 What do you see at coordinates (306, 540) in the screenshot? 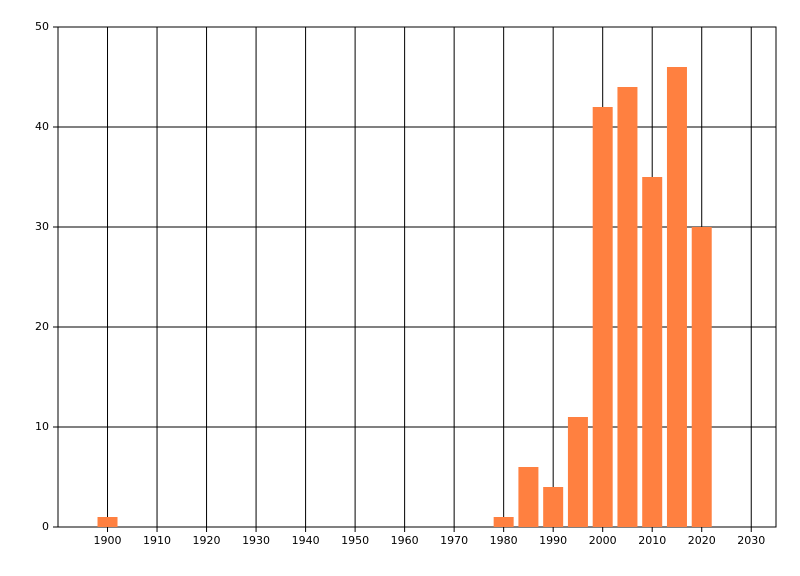
I see `x-tick-label: 1940` at bounding box center [306, 540].